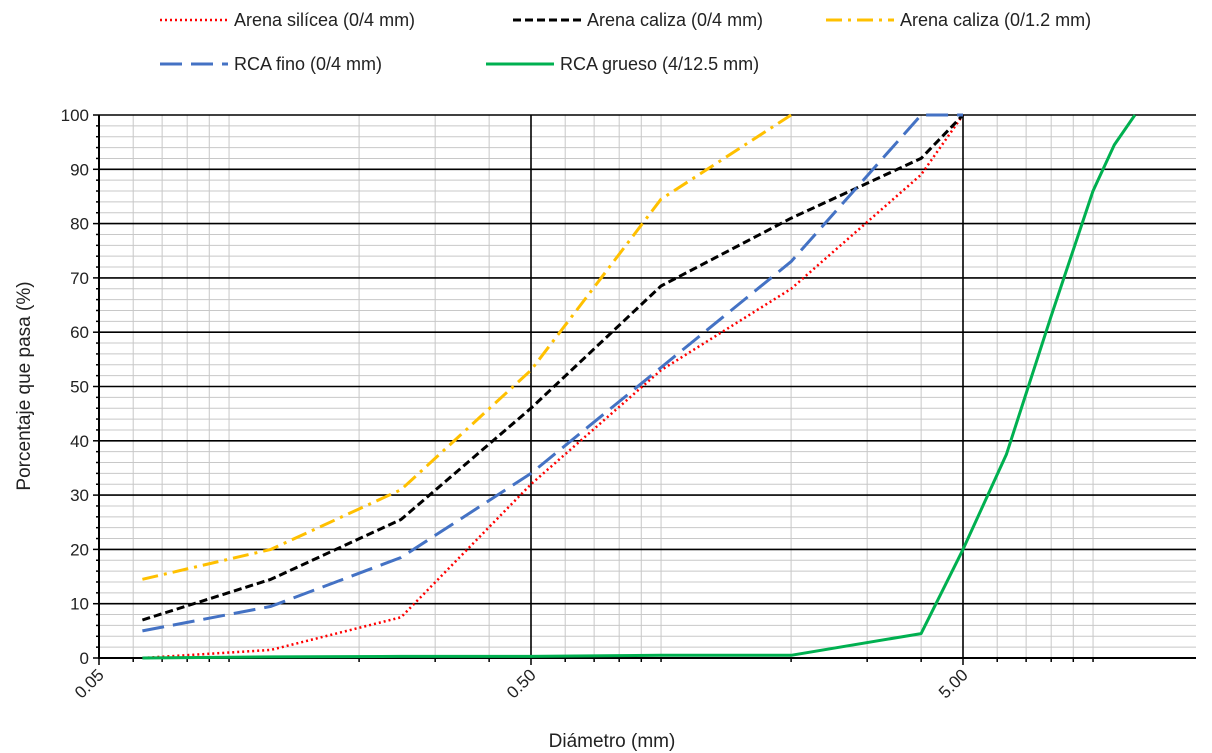 The image size is (1212, 753). I want to click on x-axis-title: Diámetro (mm), so click(612, 741).